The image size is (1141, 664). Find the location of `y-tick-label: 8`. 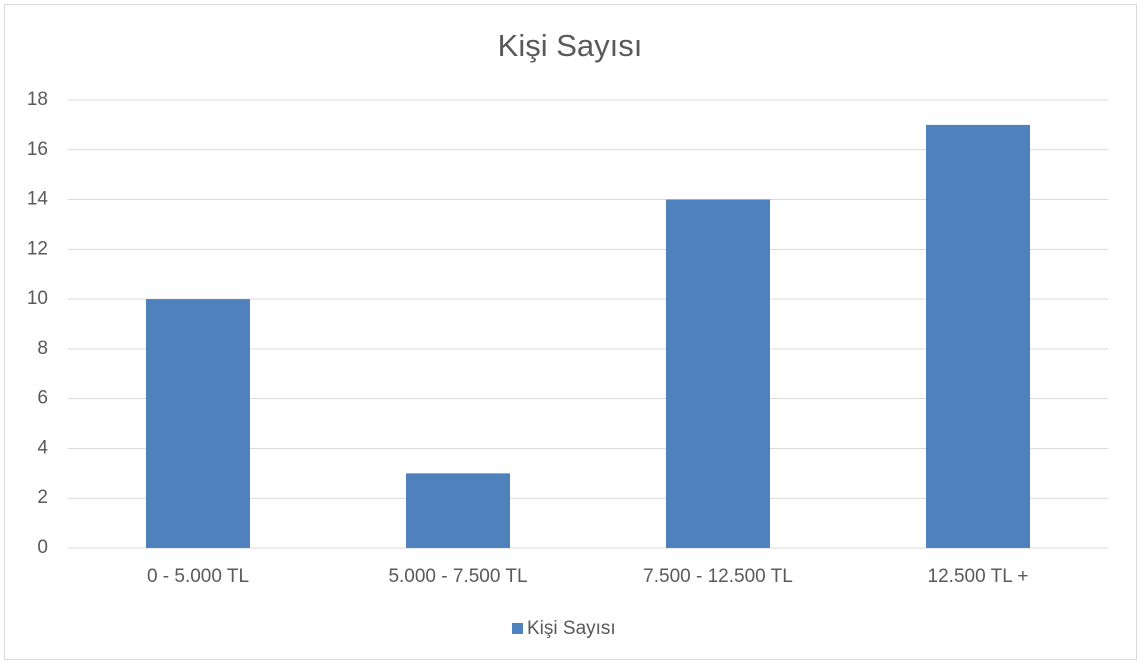

y-tick-label: 8 is located at coordinates (42, 348).